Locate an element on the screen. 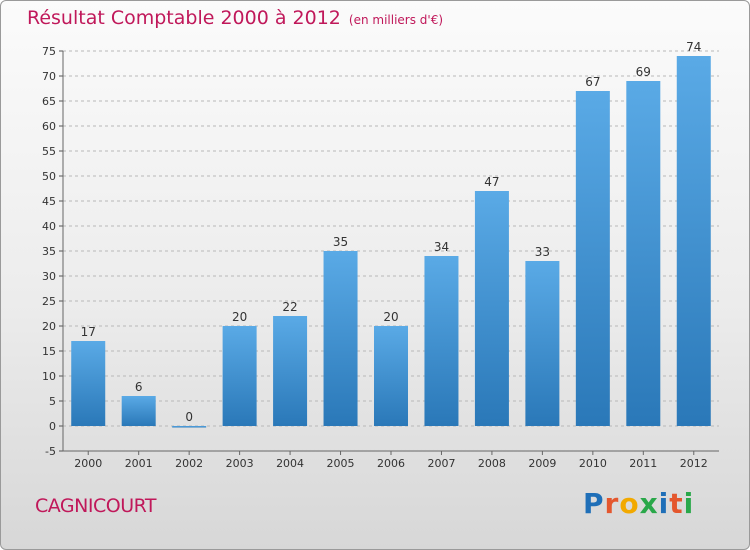  chart-subtitle: (en milliers d'€) is located at coordinates (396, 20).